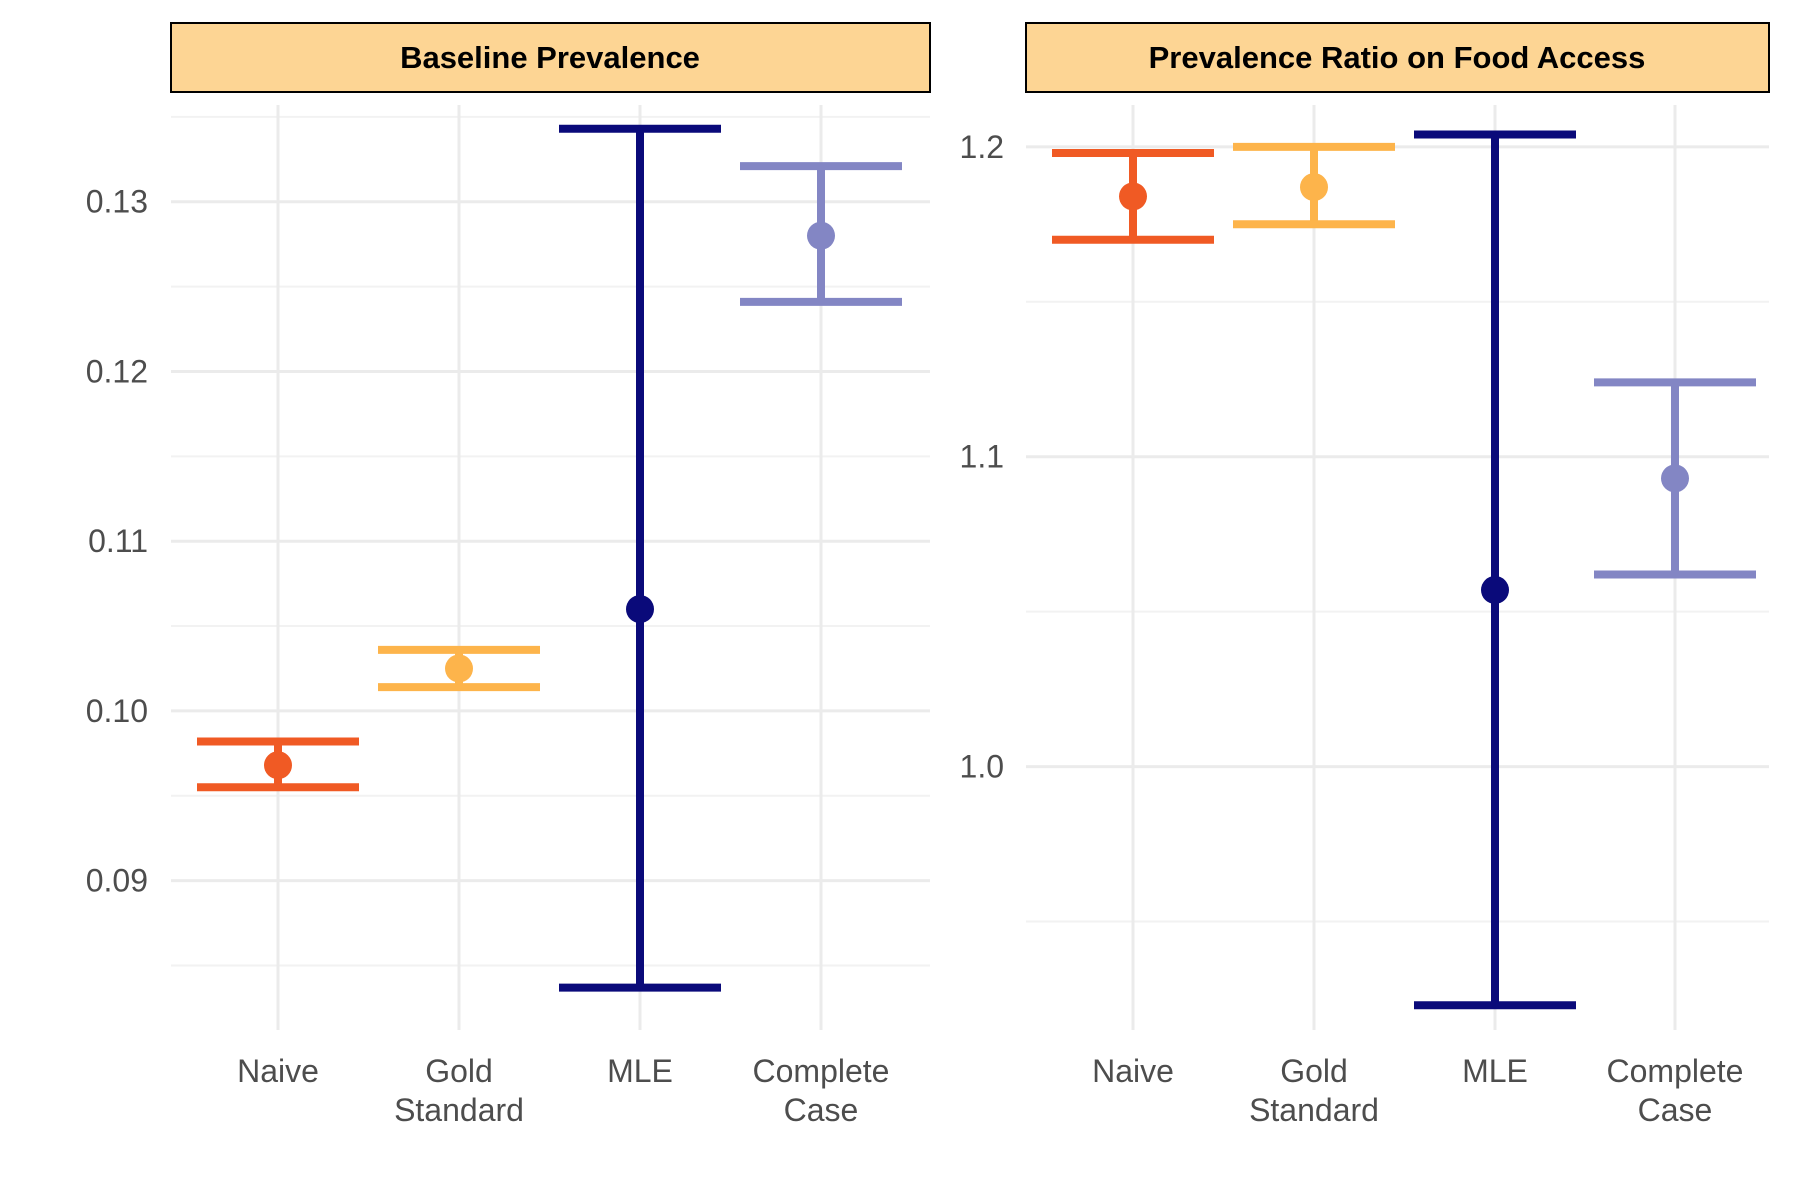 Image resolution: width=1800 pixels, height=1200 pixels. I want to click on panel-title: Baseline Prevalence, so click(550, 57).